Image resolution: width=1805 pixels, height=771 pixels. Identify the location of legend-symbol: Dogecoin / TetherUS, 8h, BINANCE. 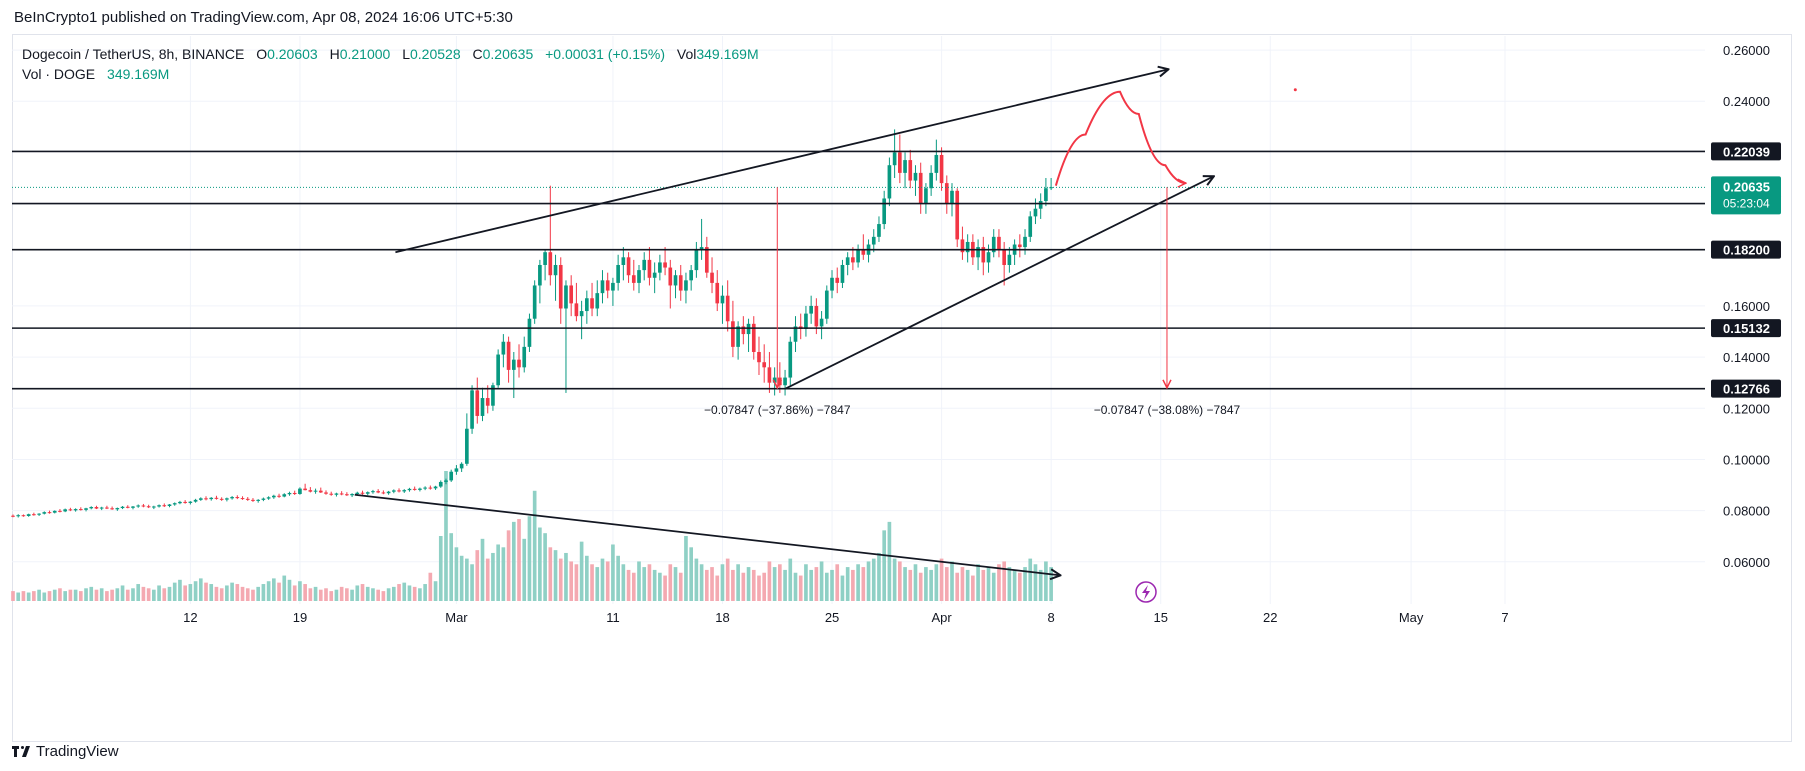
(133, 54).